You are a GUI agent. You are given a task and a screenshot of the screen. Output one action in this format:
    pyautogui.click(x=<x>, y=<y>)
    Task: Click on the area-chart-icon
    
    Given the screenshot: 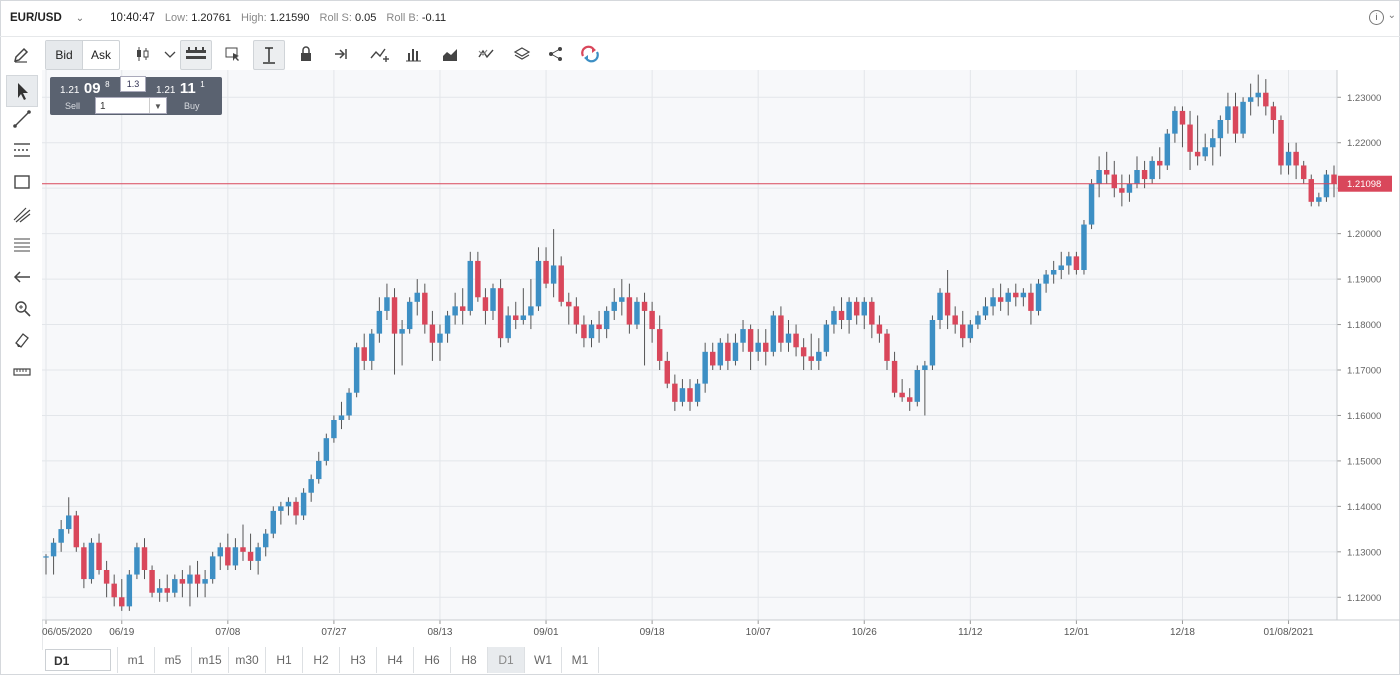 What is the action you would take?
    pyautogui.click(x=450, y=54)
    